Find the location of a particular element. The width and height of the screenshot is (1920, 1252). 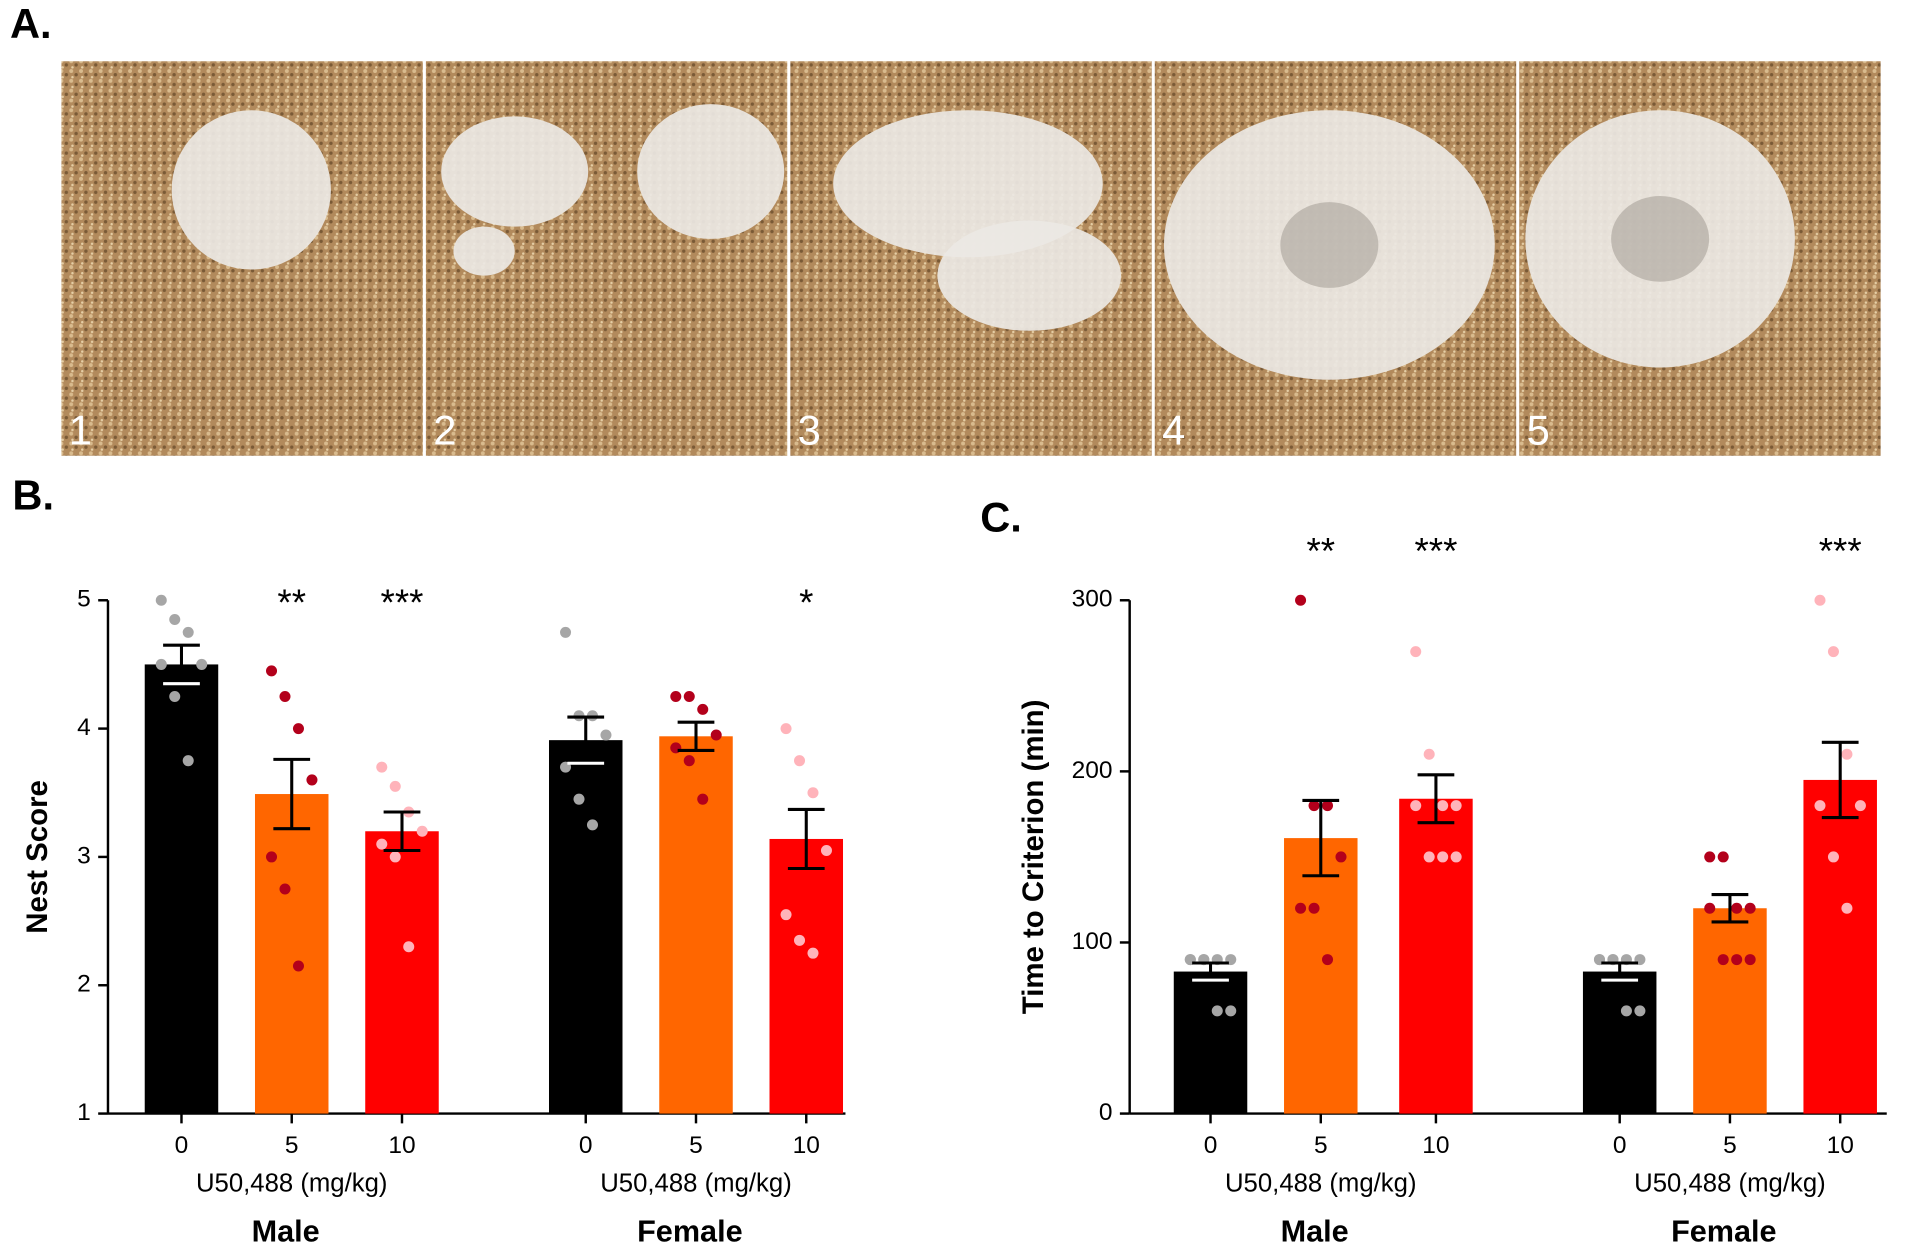

group-label: Male is located at coordinates (1315, 1232).